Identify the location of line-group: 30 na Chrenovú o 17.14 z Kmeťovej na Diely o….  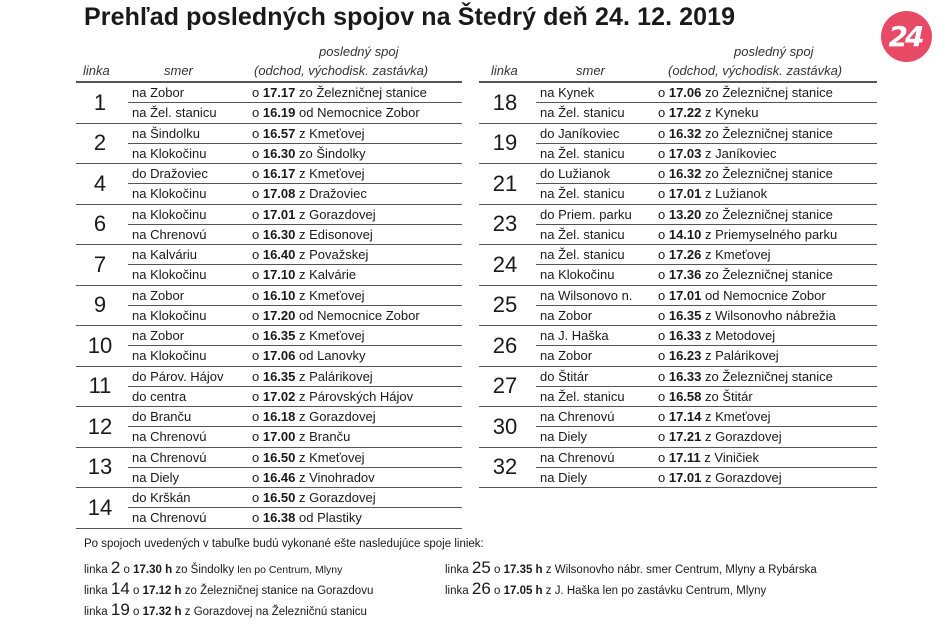
(678, 427).